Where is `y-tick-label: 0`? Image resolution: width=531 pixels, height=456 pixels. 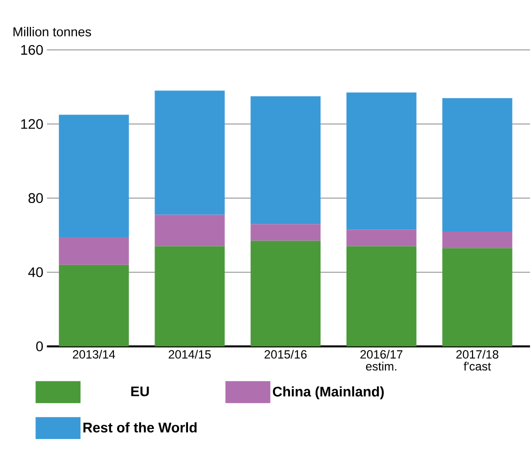 y-tick-label: 0 is located at coordinates (39, 346).